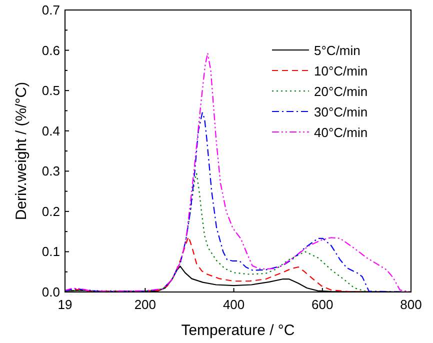 The image size is (433, 343). What do you see at coordinates (51, 171) in the screenshot?
I see `y-tick-label: 0.3` at bounding box center [51, 171].